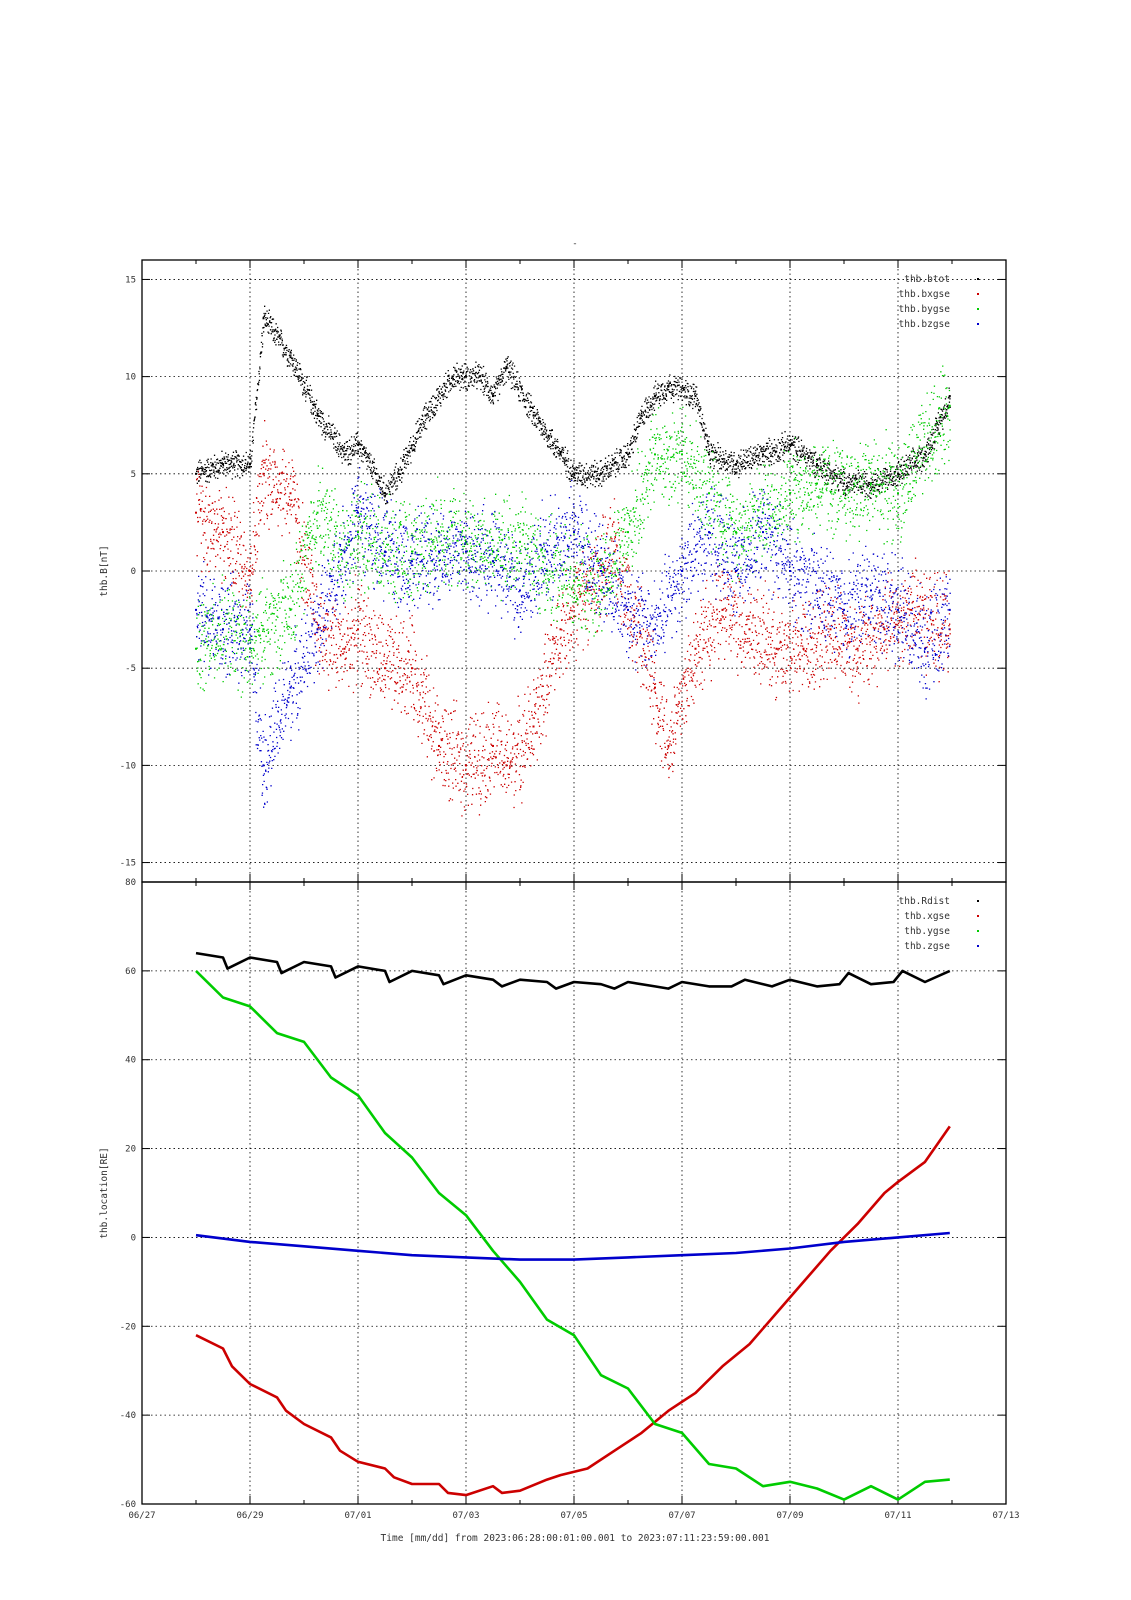  What do you see at coordinates (104, 570) in the screenshot?
I see `y-axis-label: thb.B[nT]` at bounding box center [104, 570].